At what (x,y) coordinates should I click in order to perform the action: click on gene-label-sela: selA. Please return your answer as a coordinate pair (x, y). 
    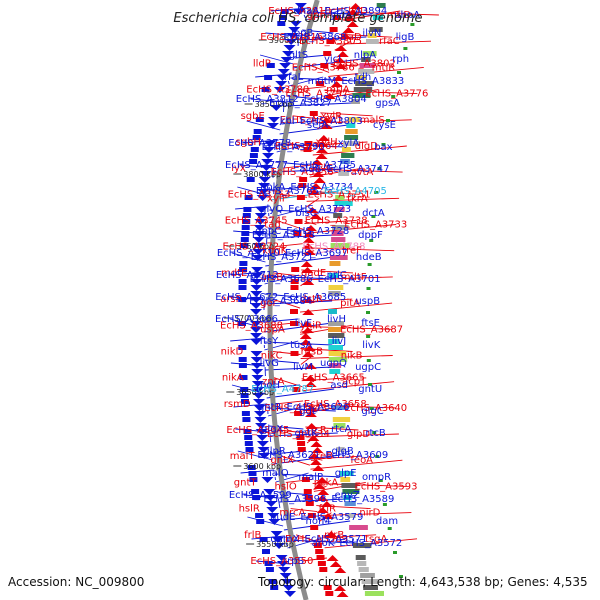
    Looking at the image, I should click on (317, 125).